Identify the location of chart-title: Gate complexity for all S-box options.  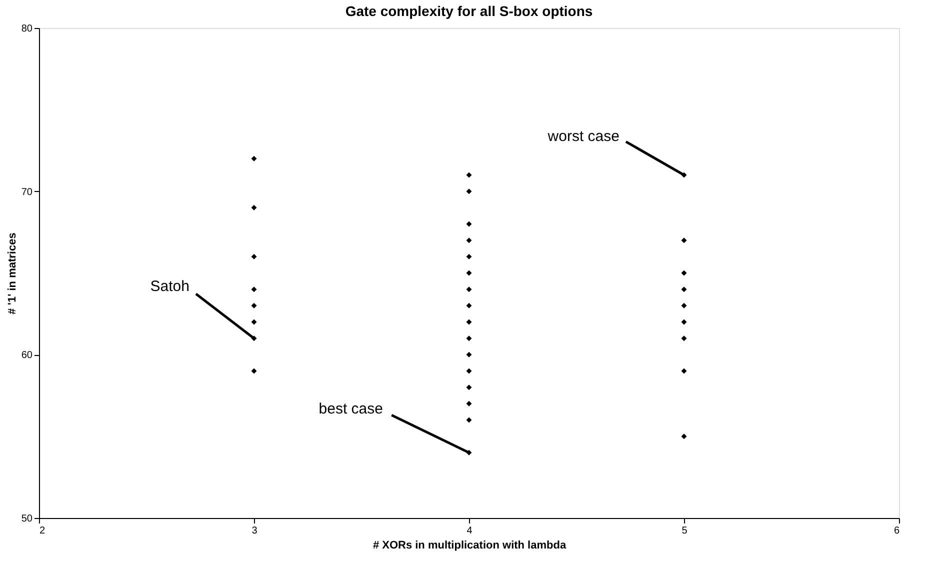
(469, 11).